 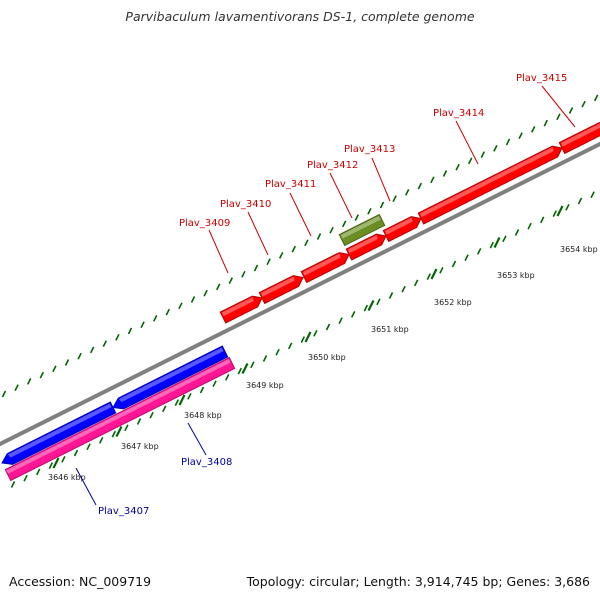 I want to click on gene-label: Plav_3409, so click(x=204, y=223).